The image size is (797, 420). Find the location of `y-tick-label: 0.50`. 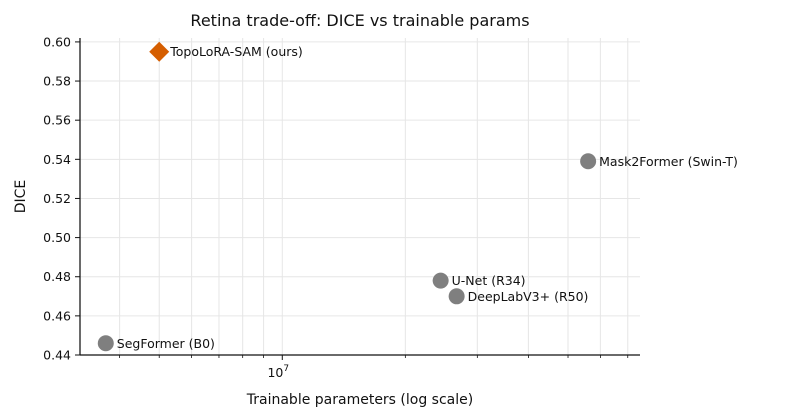

y-tick-label: 0.50 is located at coordinates (57, 237).